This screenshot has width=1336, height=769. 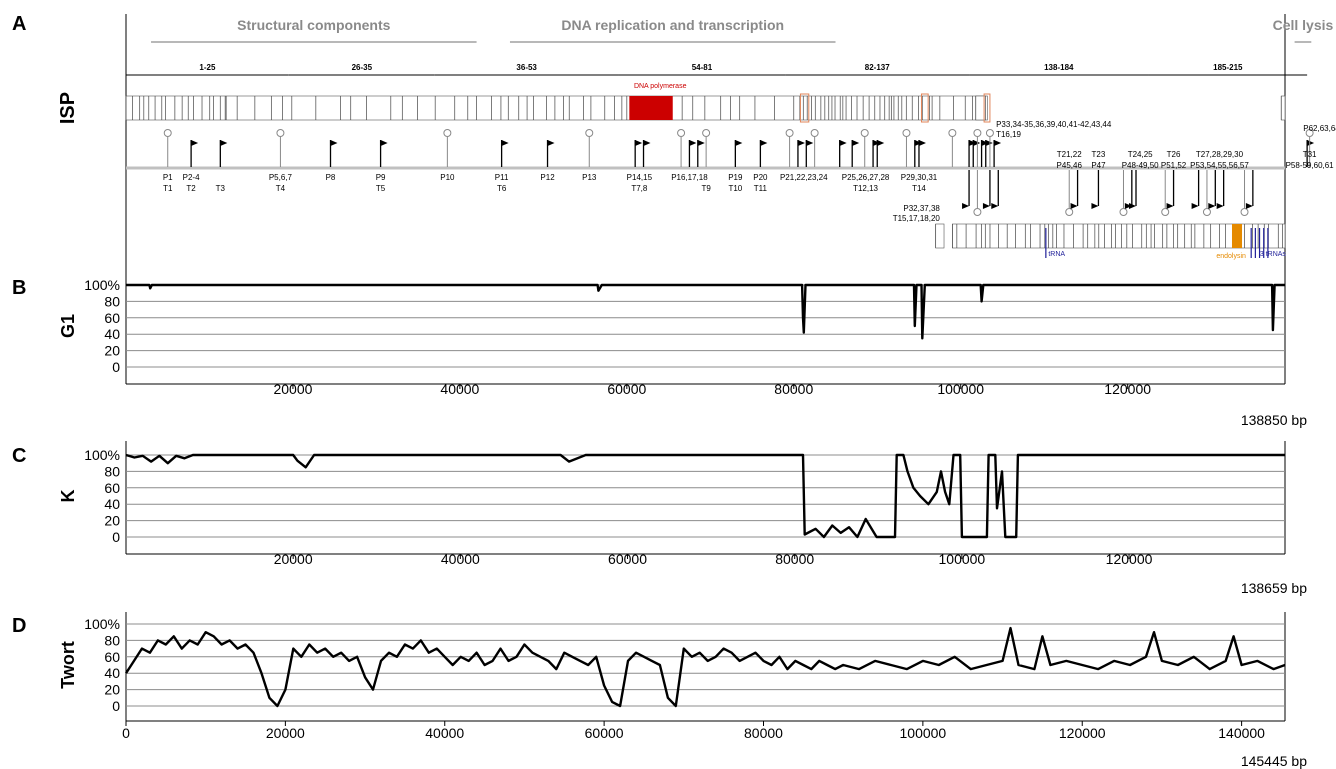 I want to click on terminator-label: T3, so click(x=221, y=188).